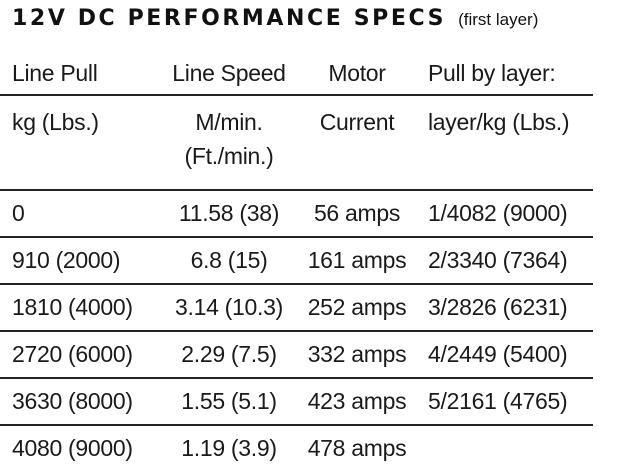 Image resolution: width=625 pixels, height=471 pixels. Describe the element at coordinates (229, 308) in the screenshot. I see `cell-line-speed: 3.14 (10.3)` at that location.